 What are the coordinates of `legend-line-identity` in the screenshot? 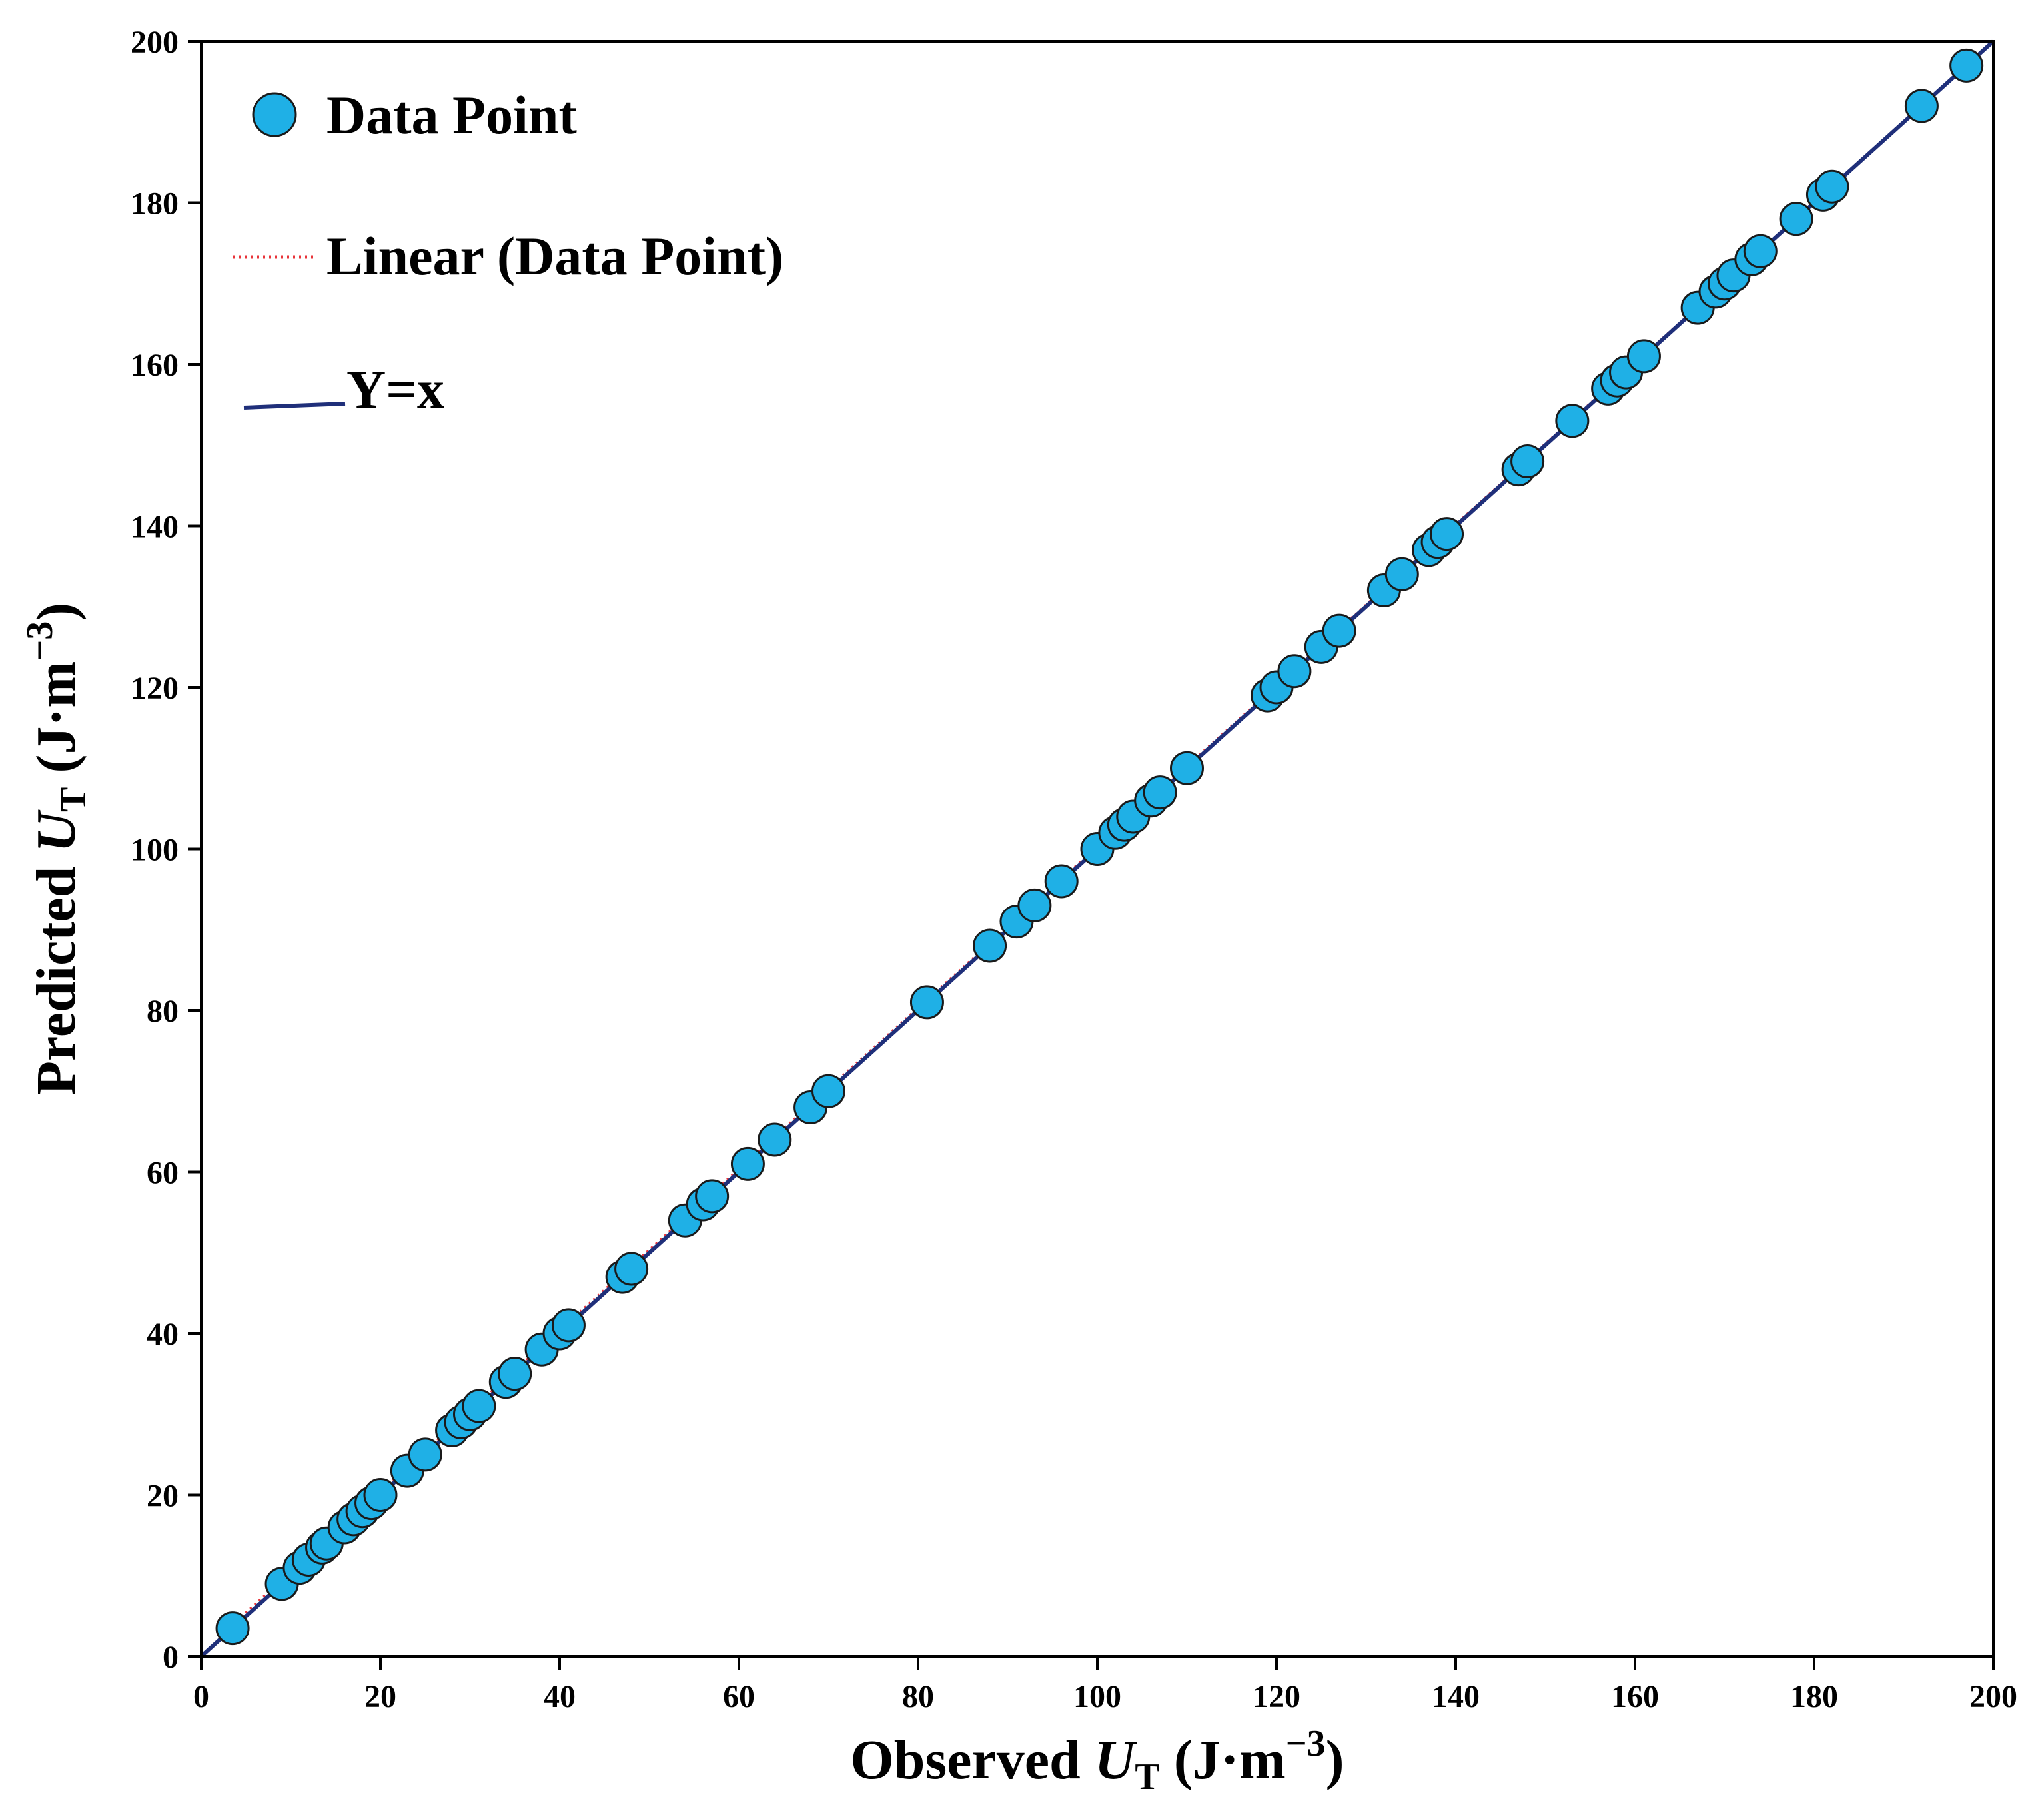 It's located at (294, 406).